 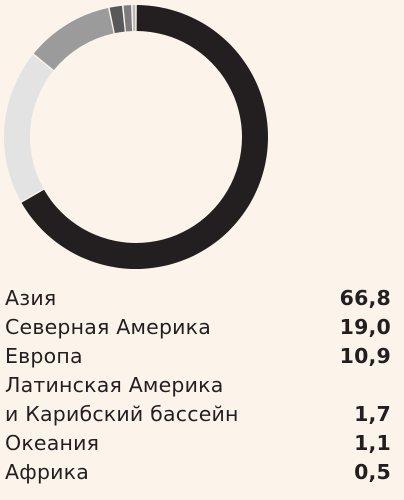 I want to click on legend-label-asia: Азия, so click(x=31, y=298).